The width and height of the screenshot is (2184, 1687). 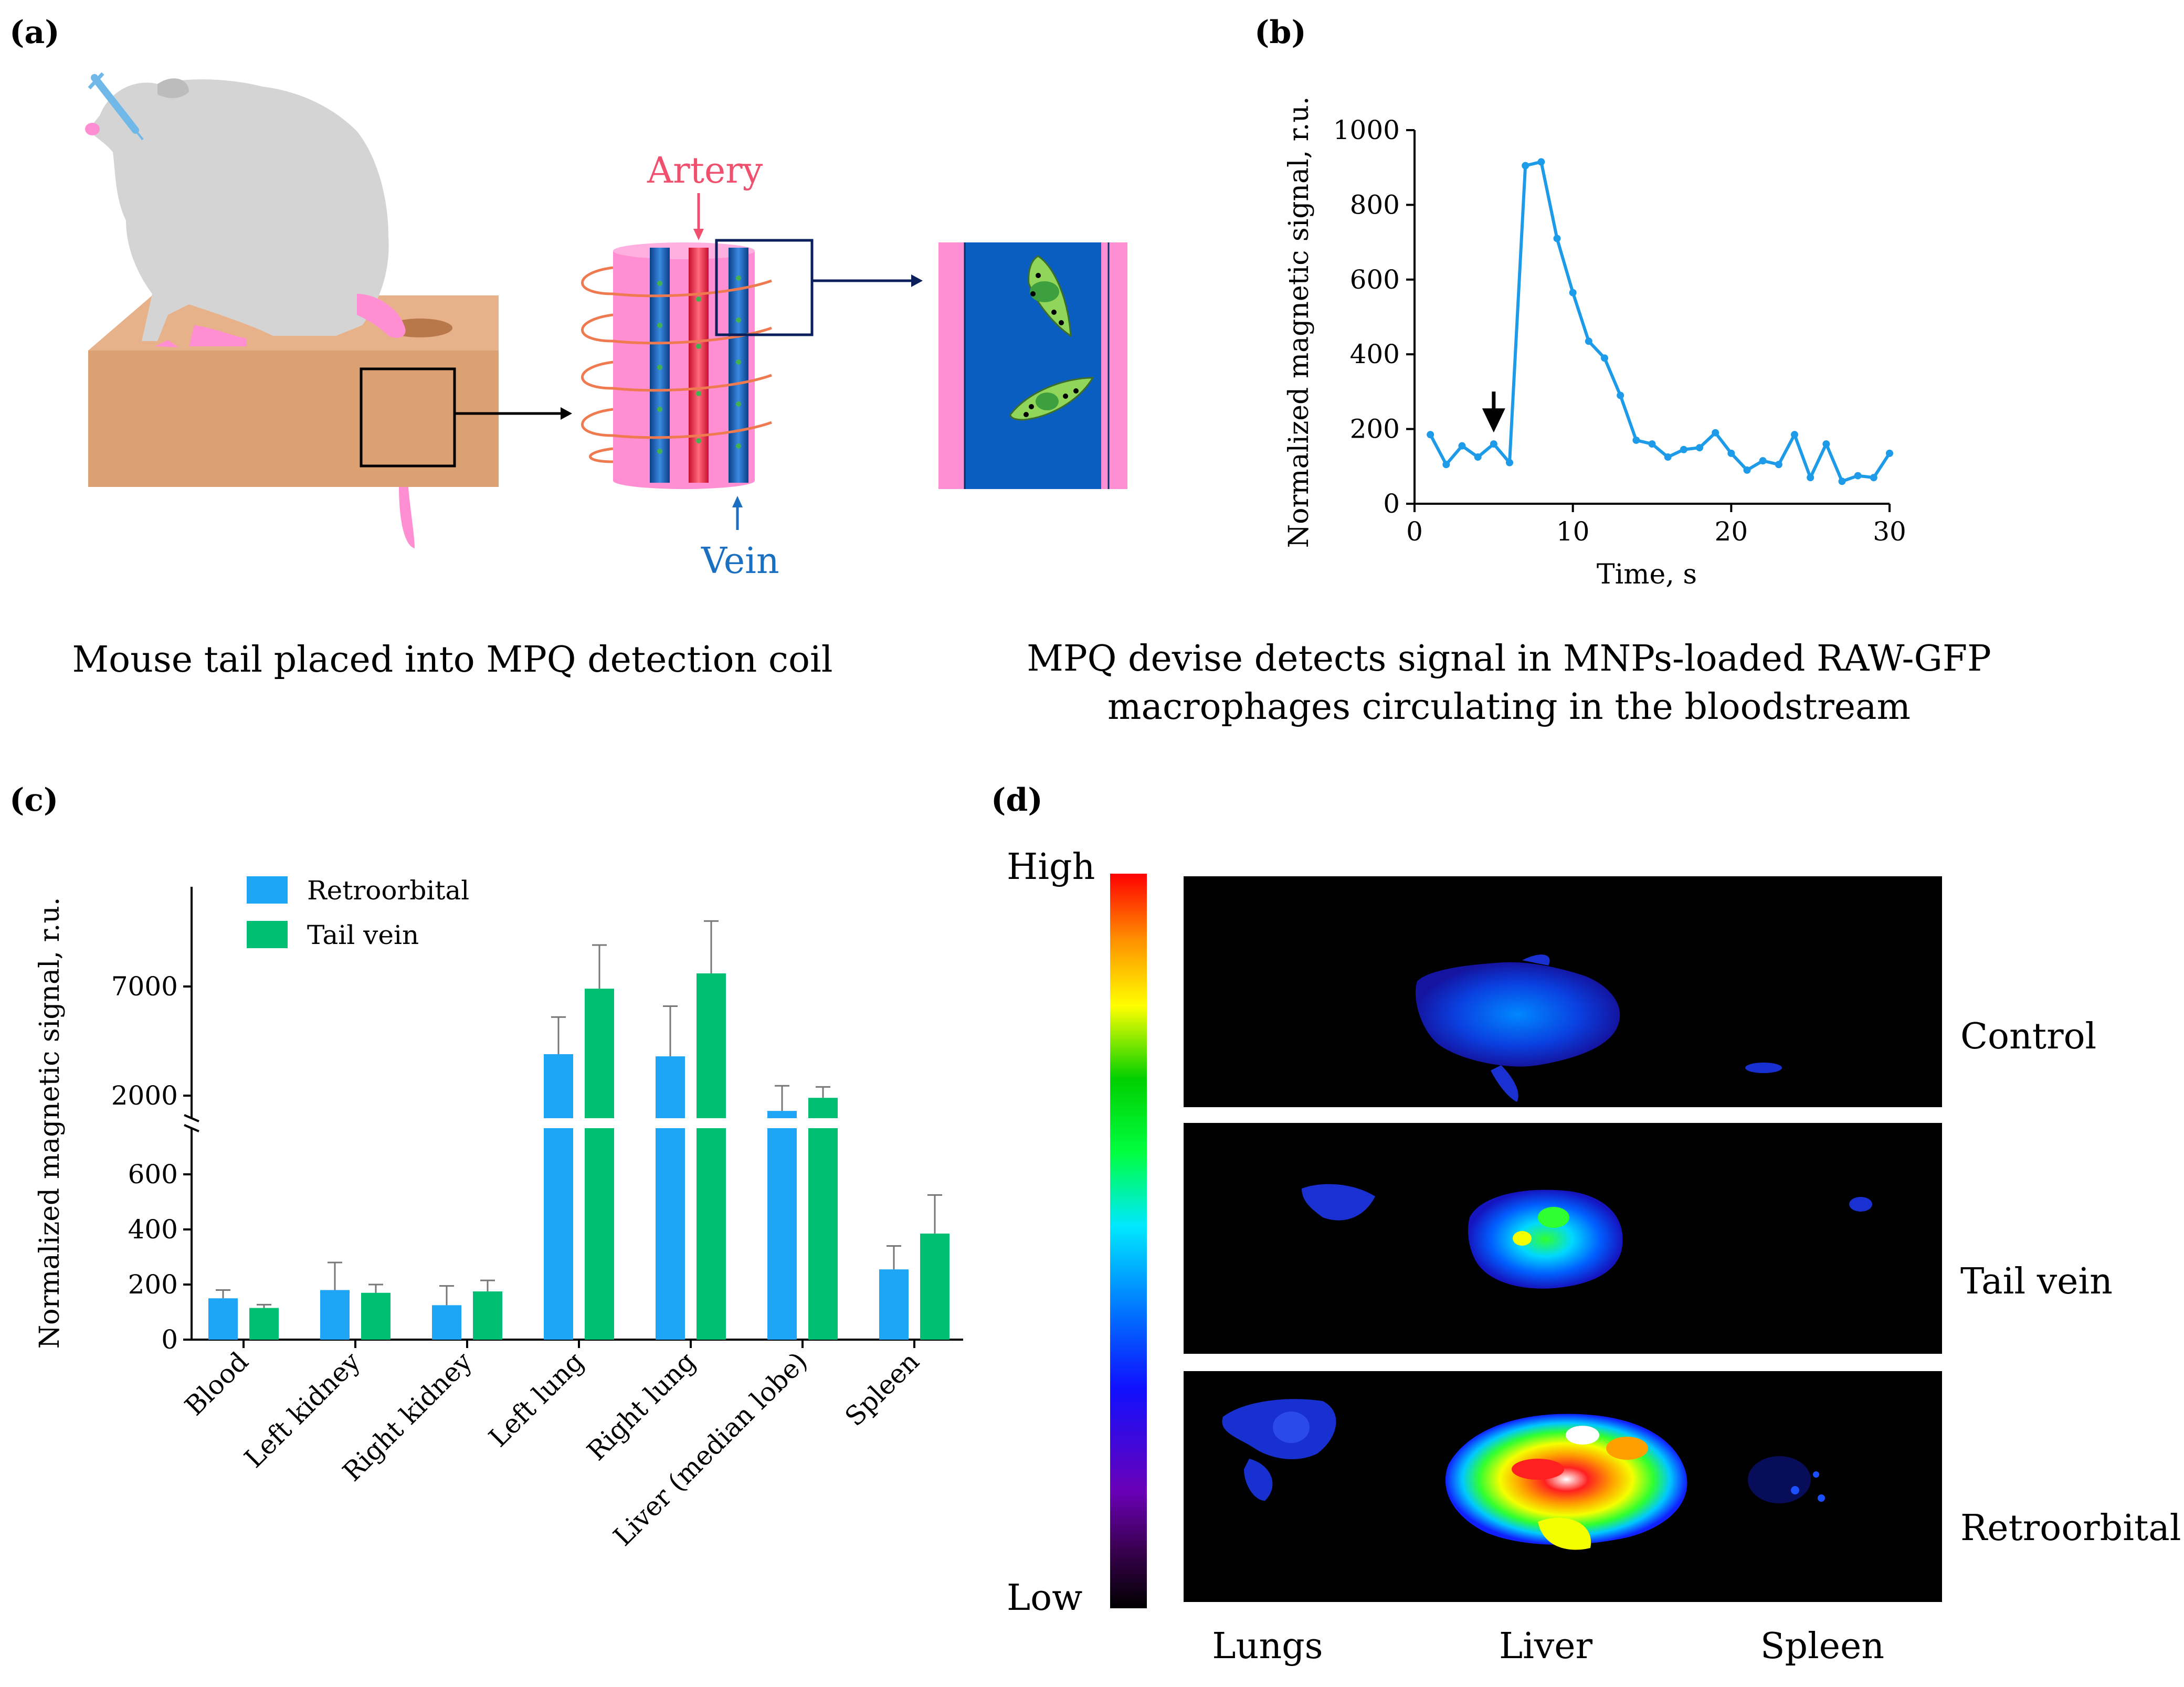 I want to click on panel-a-label: (a), so click(x=34, y=32).